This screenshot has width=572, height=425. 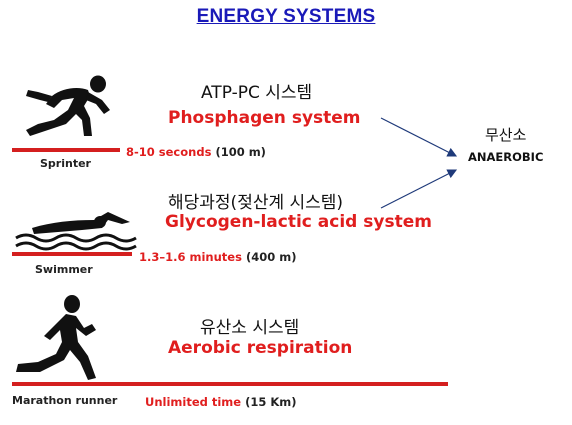 What do you see at coordinates (64, 269) in the screenshot?
I see `swimmer-caption: Swimmer` at bounding box center [64, 269].